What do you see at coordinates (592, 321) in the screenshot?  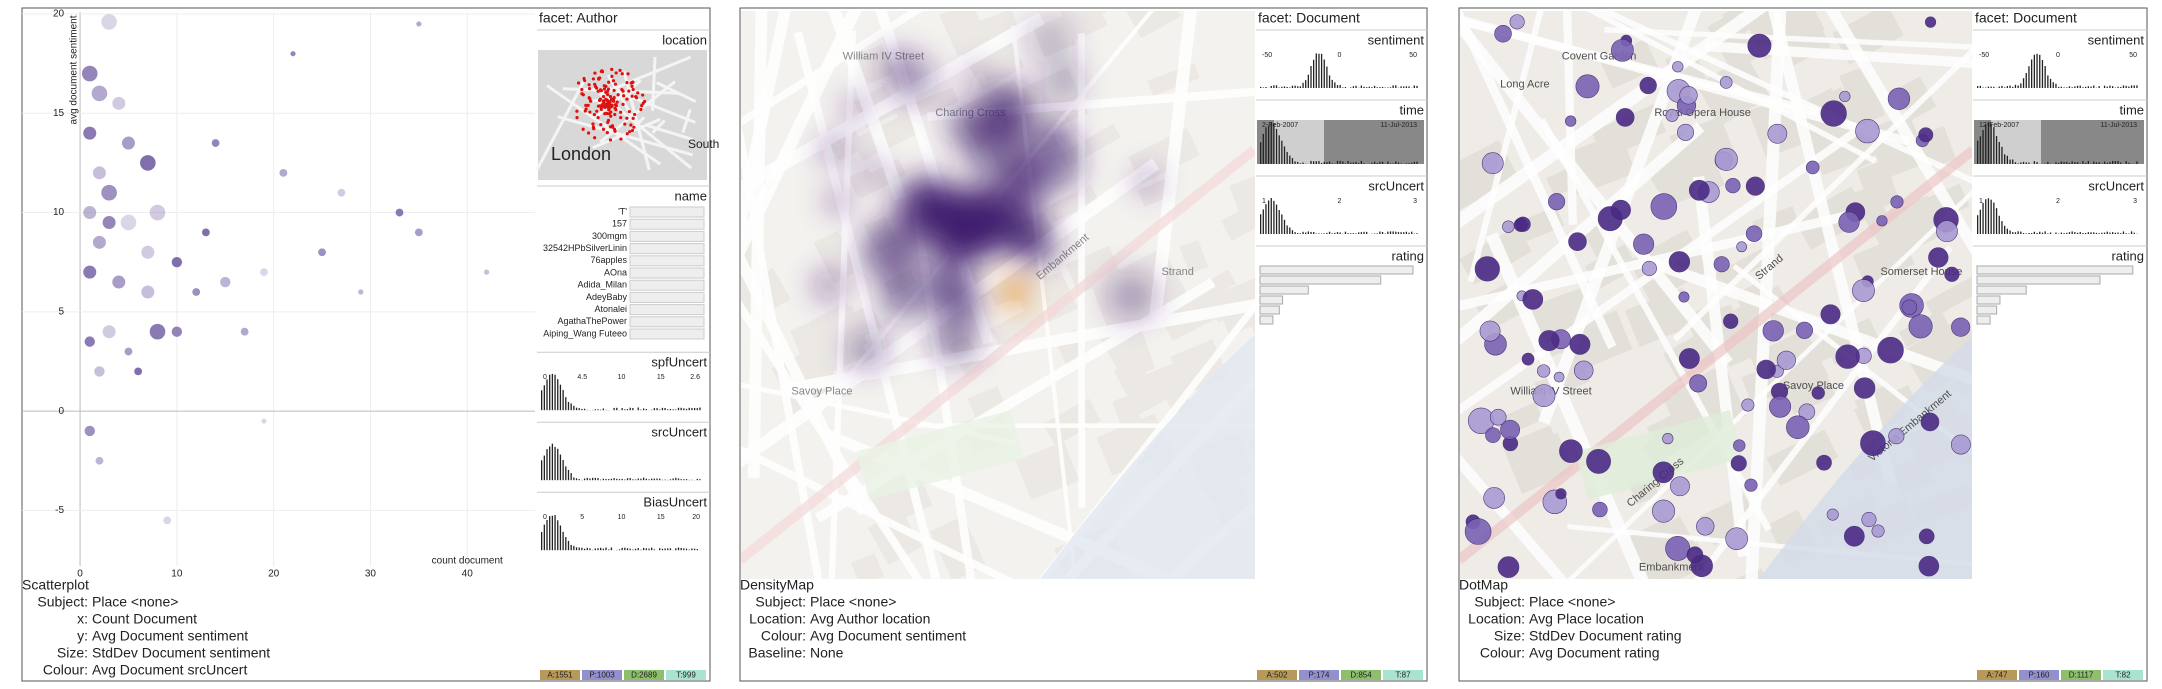 I see `list-item: AgathaThePower` at bounding box center [592, 321].